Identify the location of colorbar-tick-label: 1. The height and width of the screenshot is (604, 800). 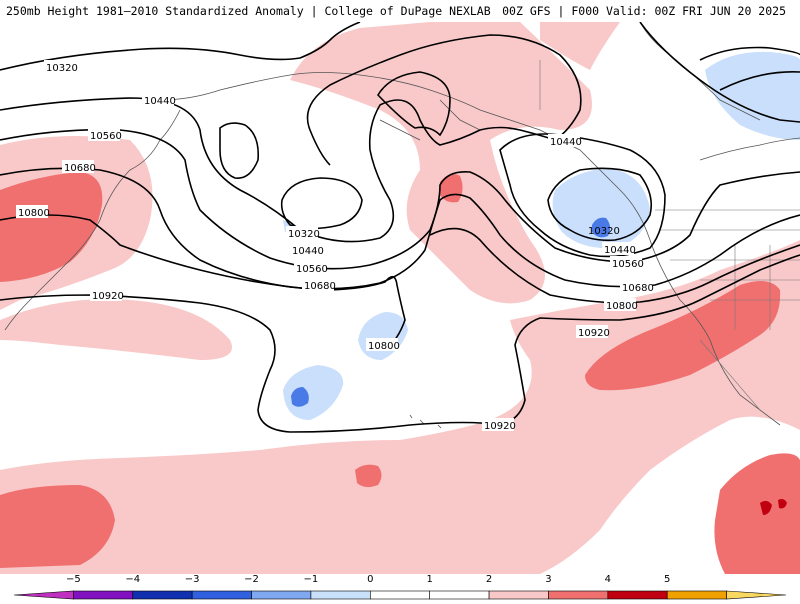
(429, 579).